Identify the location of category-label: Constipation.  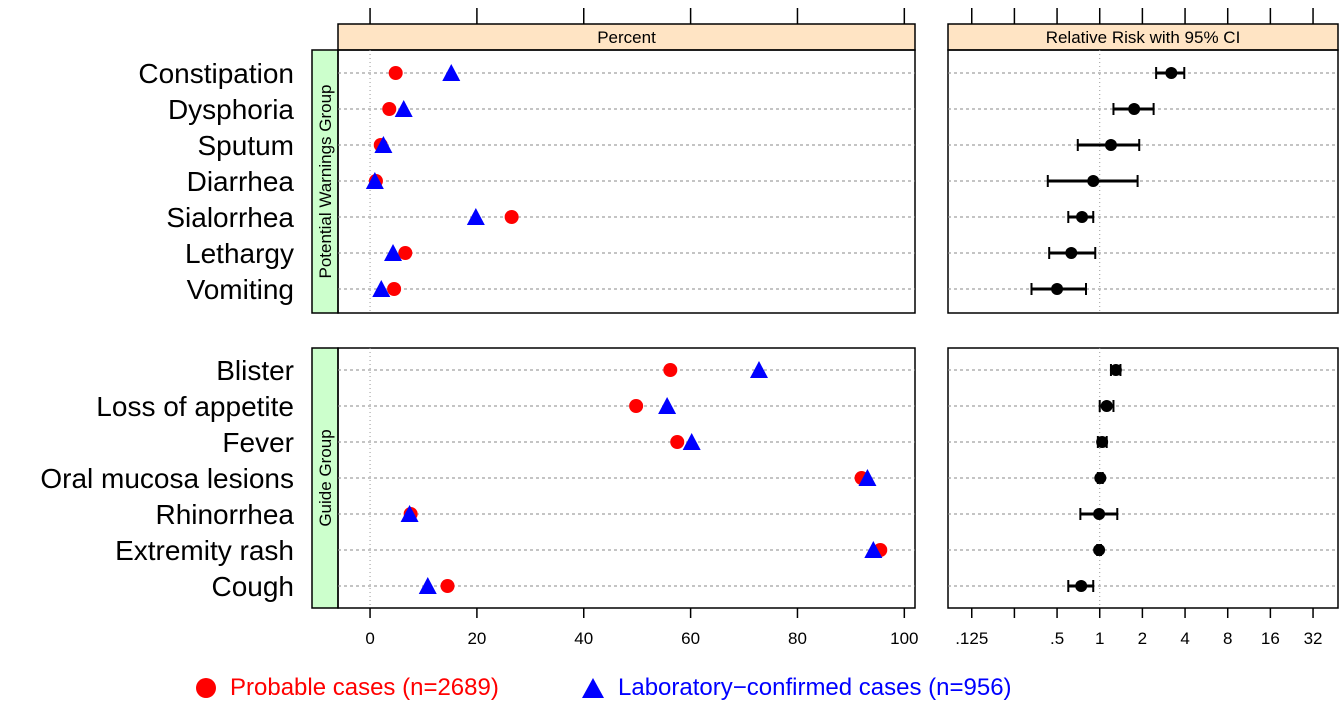
(216, 73).